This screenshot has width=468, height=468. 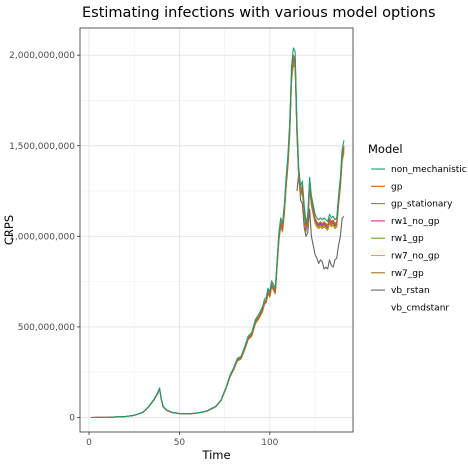 What do you see at coordinates (397, 187) in the screenshot?
I see `legend-label-gp: gp` at bounding box center [397, 187].